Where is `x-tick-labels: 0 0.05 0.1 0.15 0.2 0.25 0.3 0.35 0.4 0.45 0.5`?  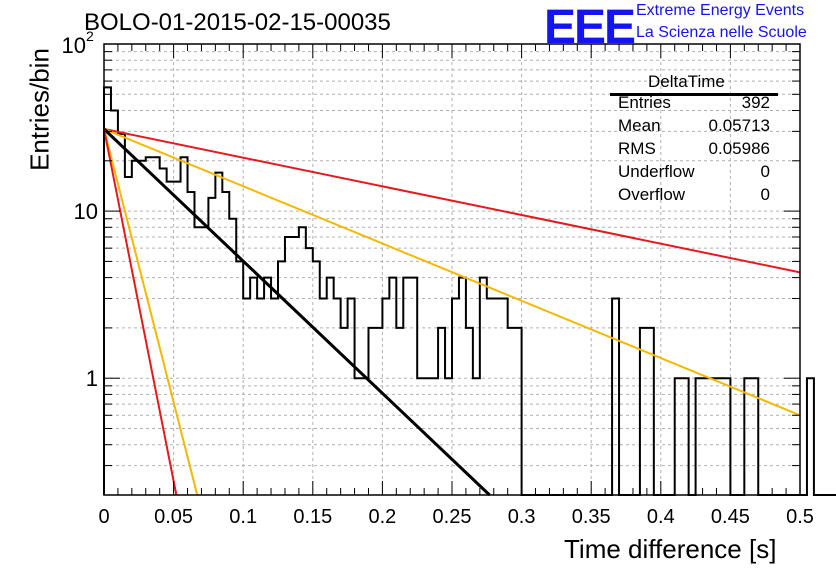
x-tick-labels: 0 0.05 0.1 0.15 0.2 0.25 0.3 0.35 0.4 0.45 0.5 is located at coordinates (455, 517).